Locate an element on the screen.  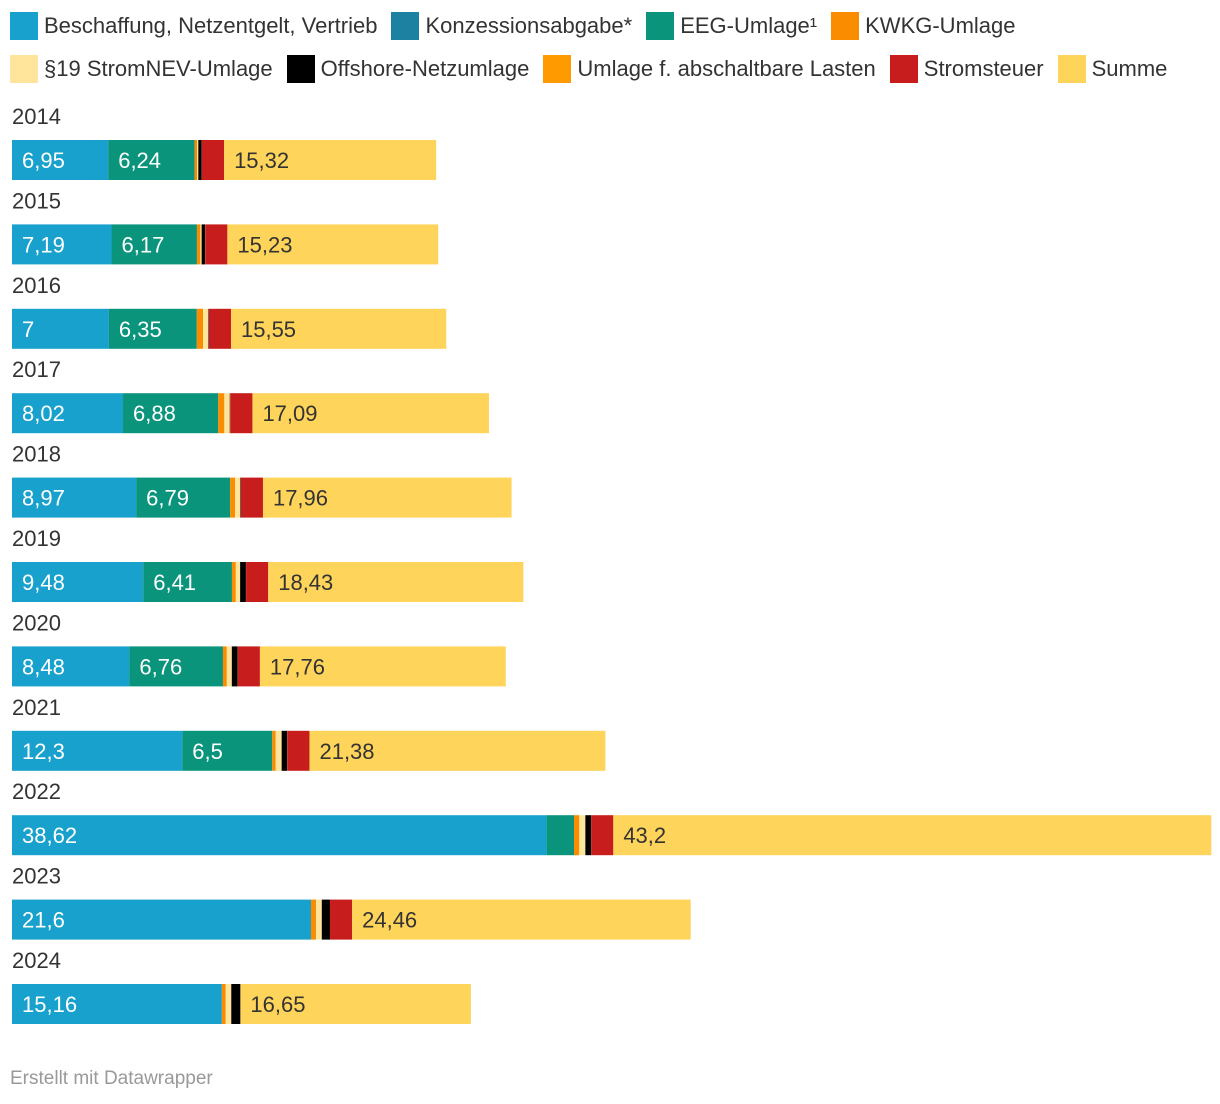
category-label: 2014 is located at coordinates (36, 116).